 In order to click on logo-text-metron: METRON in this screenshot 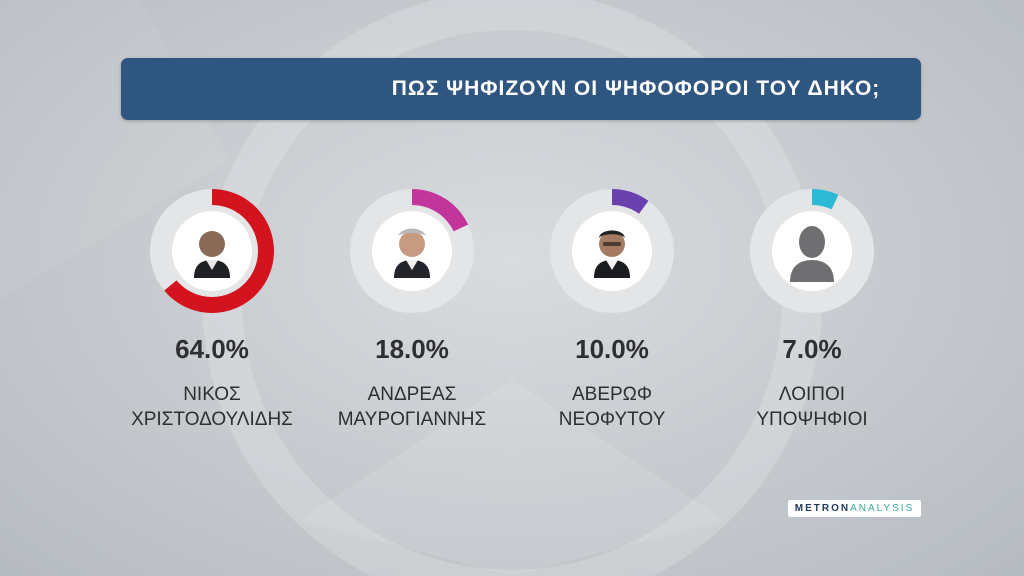, I will do `click(822, 508)`.